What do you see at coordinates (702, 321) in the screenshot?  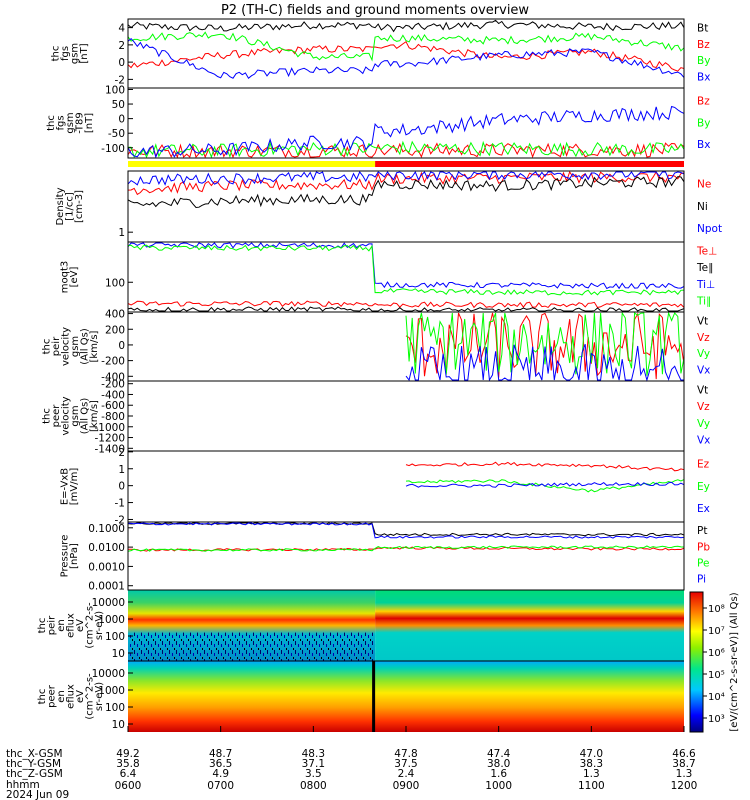 I see `legend-vt: Vt` at bounding box center [702, 321].